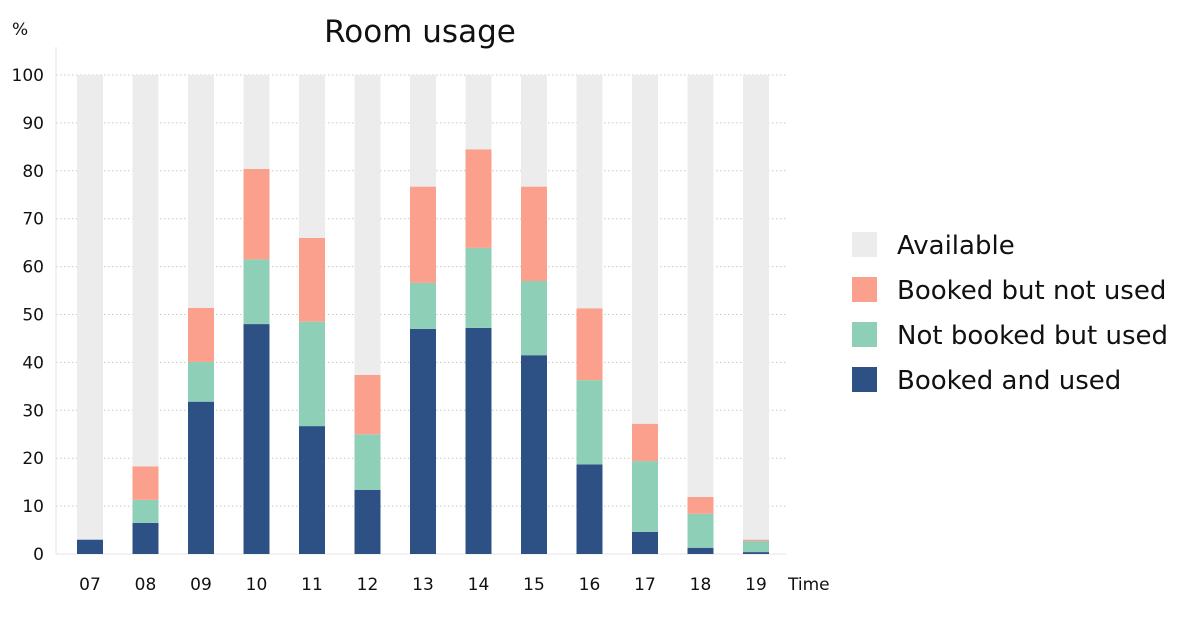 The height and width of the screenshot is (626, 1200). What do you see at coordinates (756, 585) in the screenshot?
I see `x-tick-label: 19` at bounding box center [756, 585].